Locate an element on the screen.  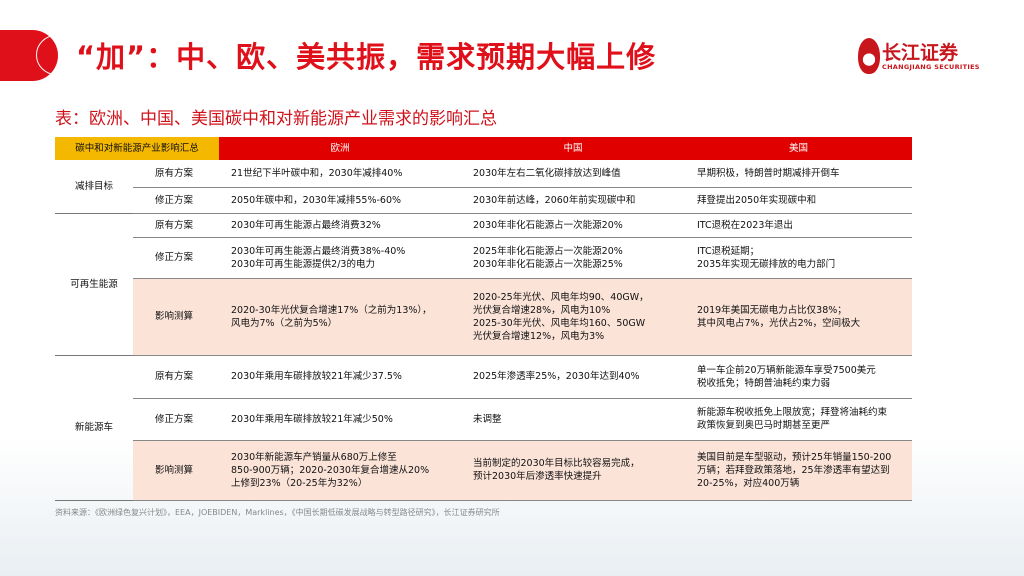
europe-cell: 2030年可再生能源占最终消费32% is located at coordinates (340, 225).